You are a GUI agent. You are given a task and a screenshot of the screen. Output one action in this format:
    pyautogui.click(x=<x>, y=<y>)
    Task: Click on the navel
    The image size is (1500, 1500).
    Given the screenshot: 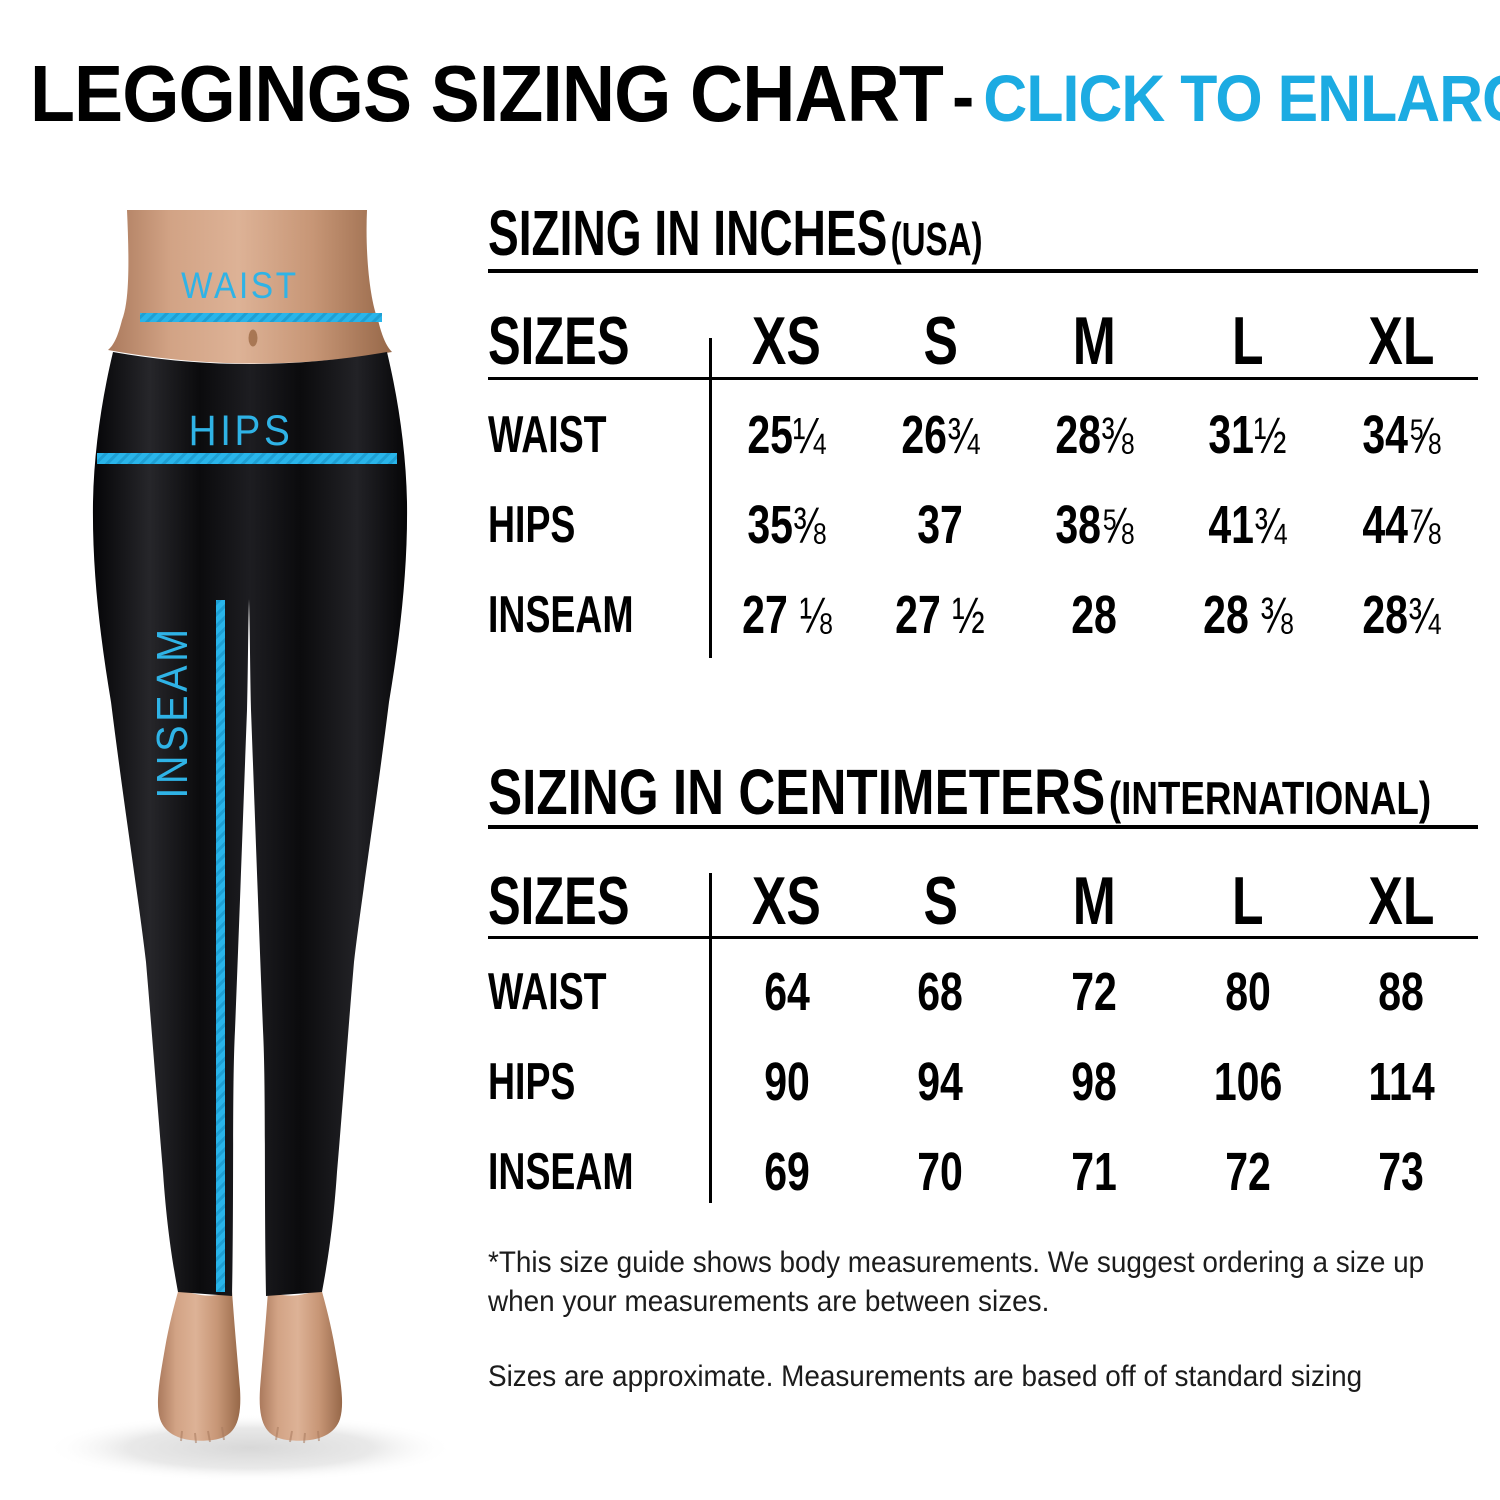 What is the action you would take?
    pyautogui.click(x=253, y=338)
    